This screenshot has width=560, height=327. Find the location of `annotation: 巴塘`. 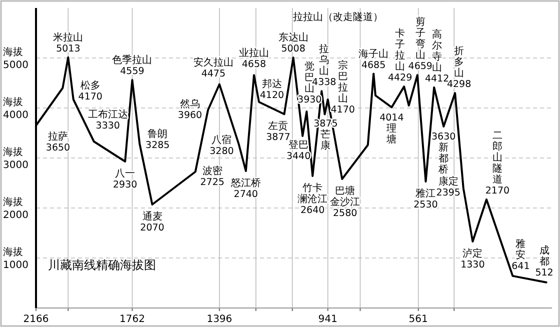

annotation: 巴塘 is located at coordinates (345, 191).